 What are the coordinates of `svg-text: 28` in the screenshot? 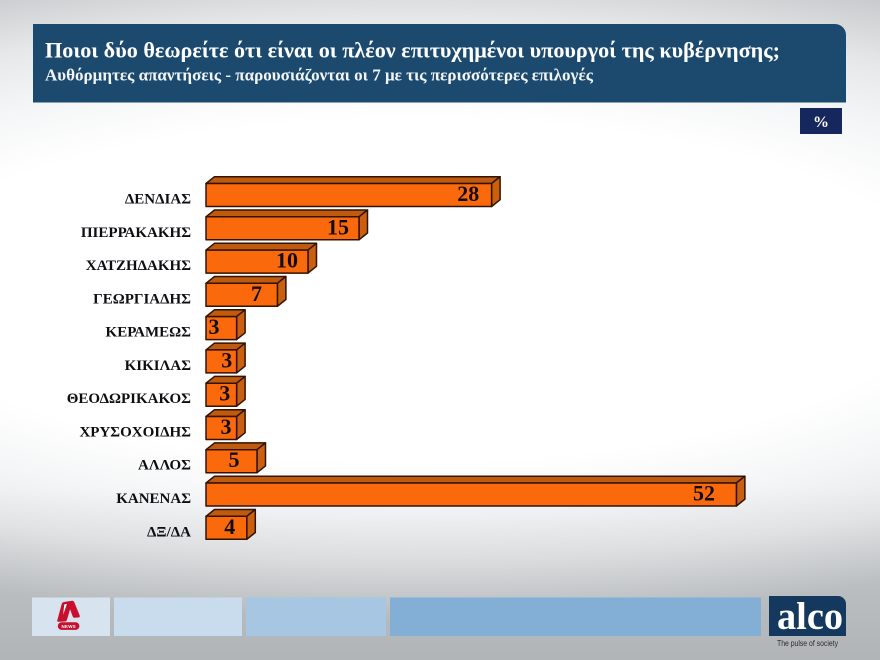 It's located at (468, 193).